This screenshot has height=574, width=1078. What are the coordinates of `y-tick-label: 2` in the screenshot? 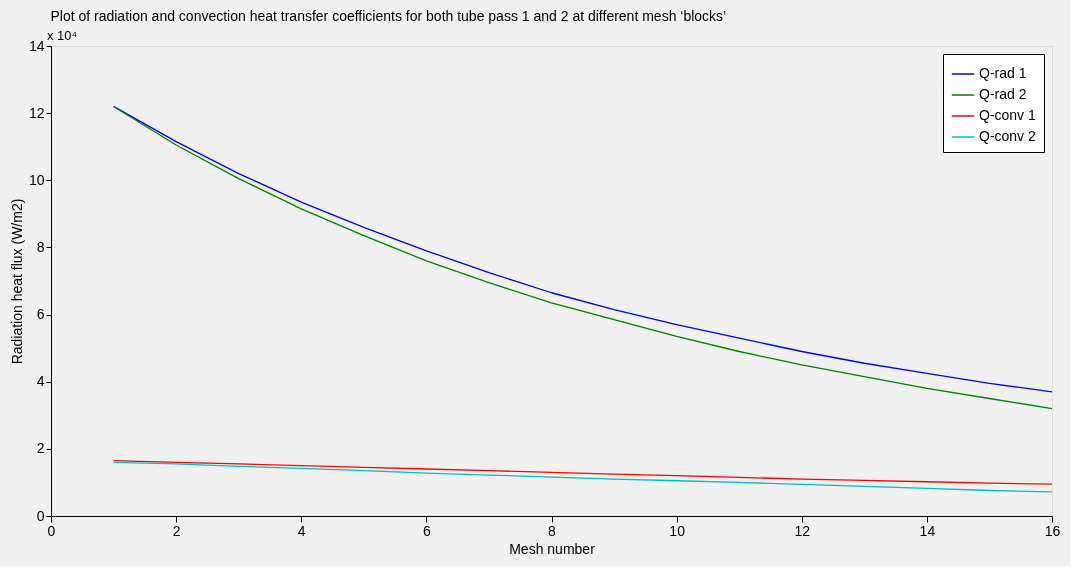 It's located at (40, 448).